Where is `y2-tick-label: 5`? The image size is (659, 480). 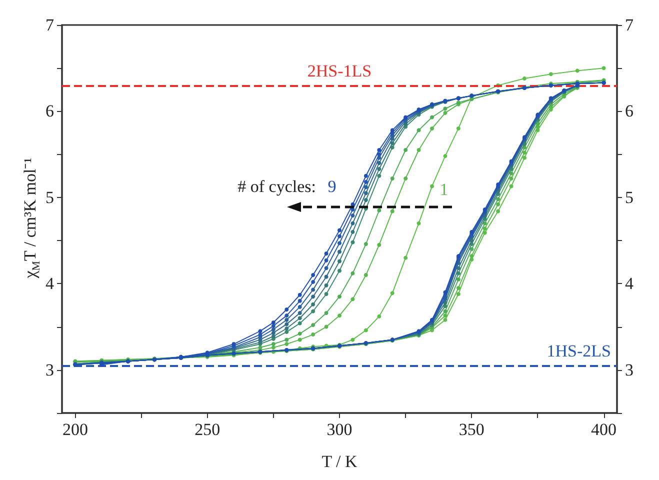 y2-tick-label: 5 is located at coordinates (629, 197).